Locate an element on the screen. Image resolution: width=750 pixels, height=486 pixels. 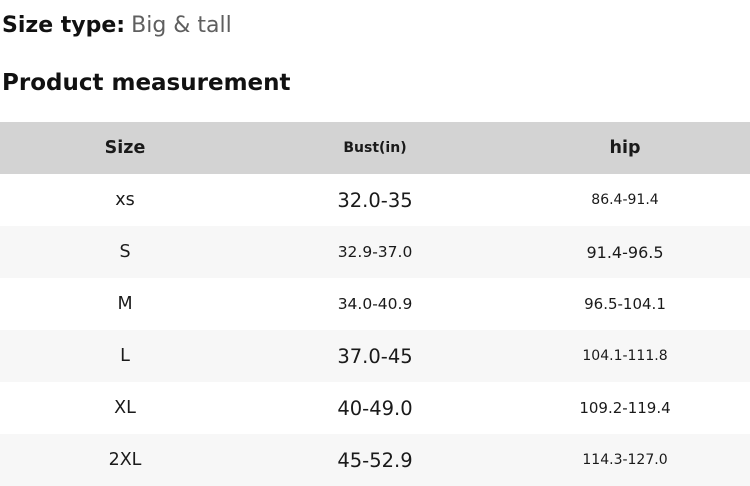
column-header-hip: hip is located at coordinates (625, 148).